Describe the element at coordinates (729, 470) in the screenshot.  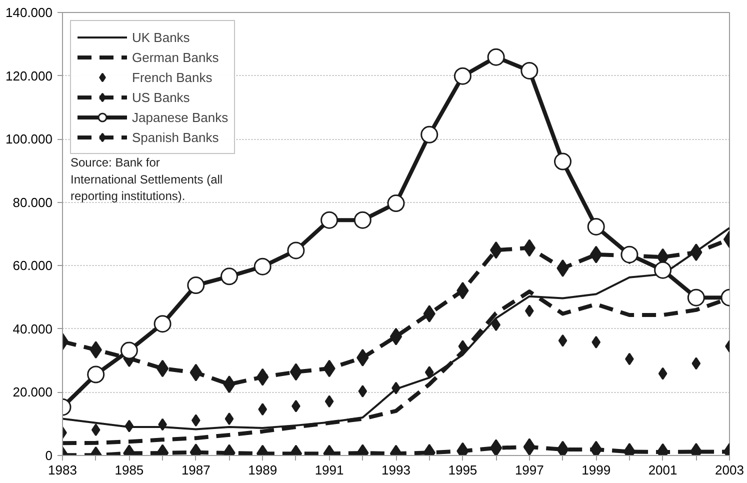
I see `x-tick-label: 2003` at that location.